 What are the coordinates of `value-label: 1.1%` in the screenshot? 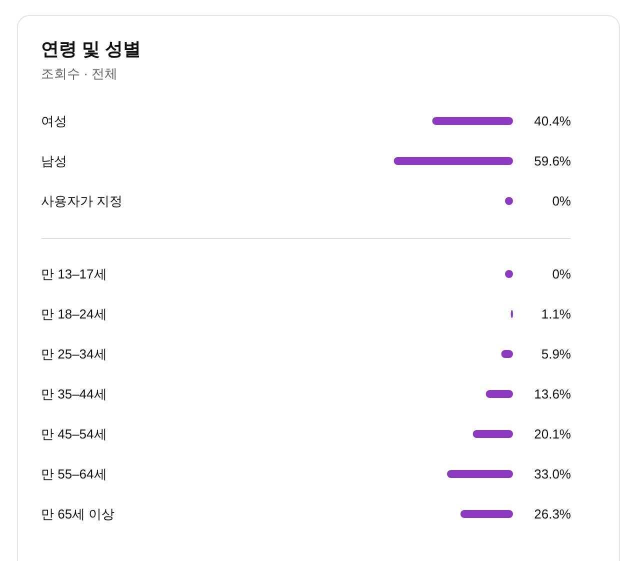 It's located at (556, 314).